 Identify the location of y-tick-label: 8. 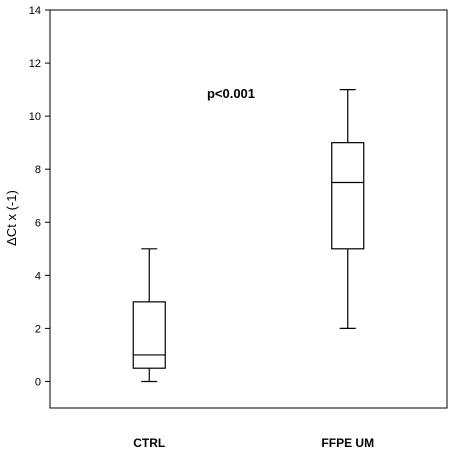
(38, 170).